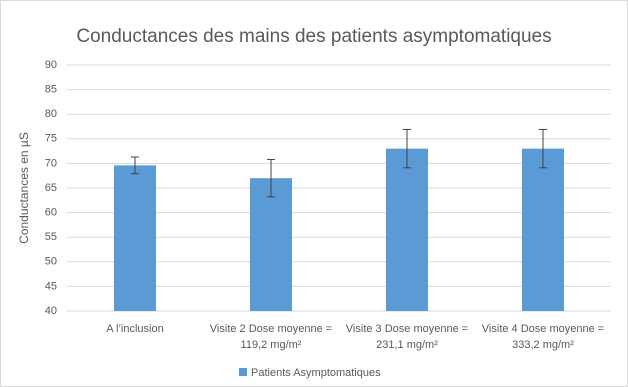 The width and height of the screenshot is (628, 387). What do you see at coordinates (51, 65) in the screenshot?
I see `y-tick-label: 90` at bounding box center [51, 65].